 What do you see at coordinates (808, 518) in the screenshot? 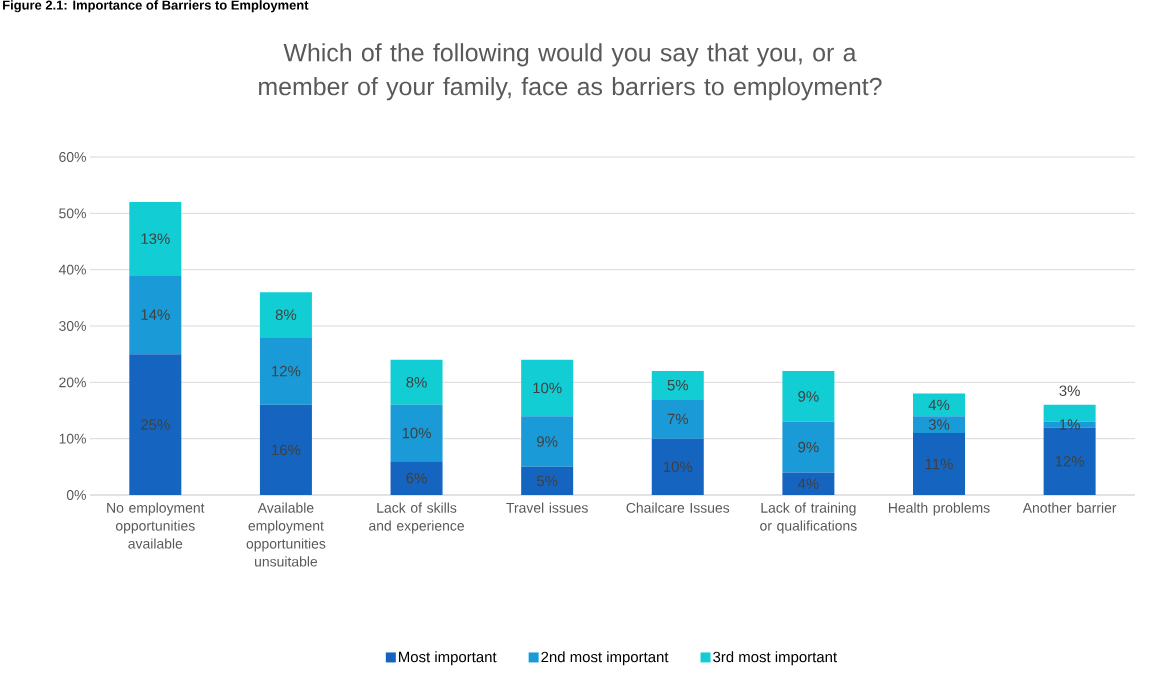
I see `x-tick-label: Lack of training or qualifications` at bounding box center [808, 518].